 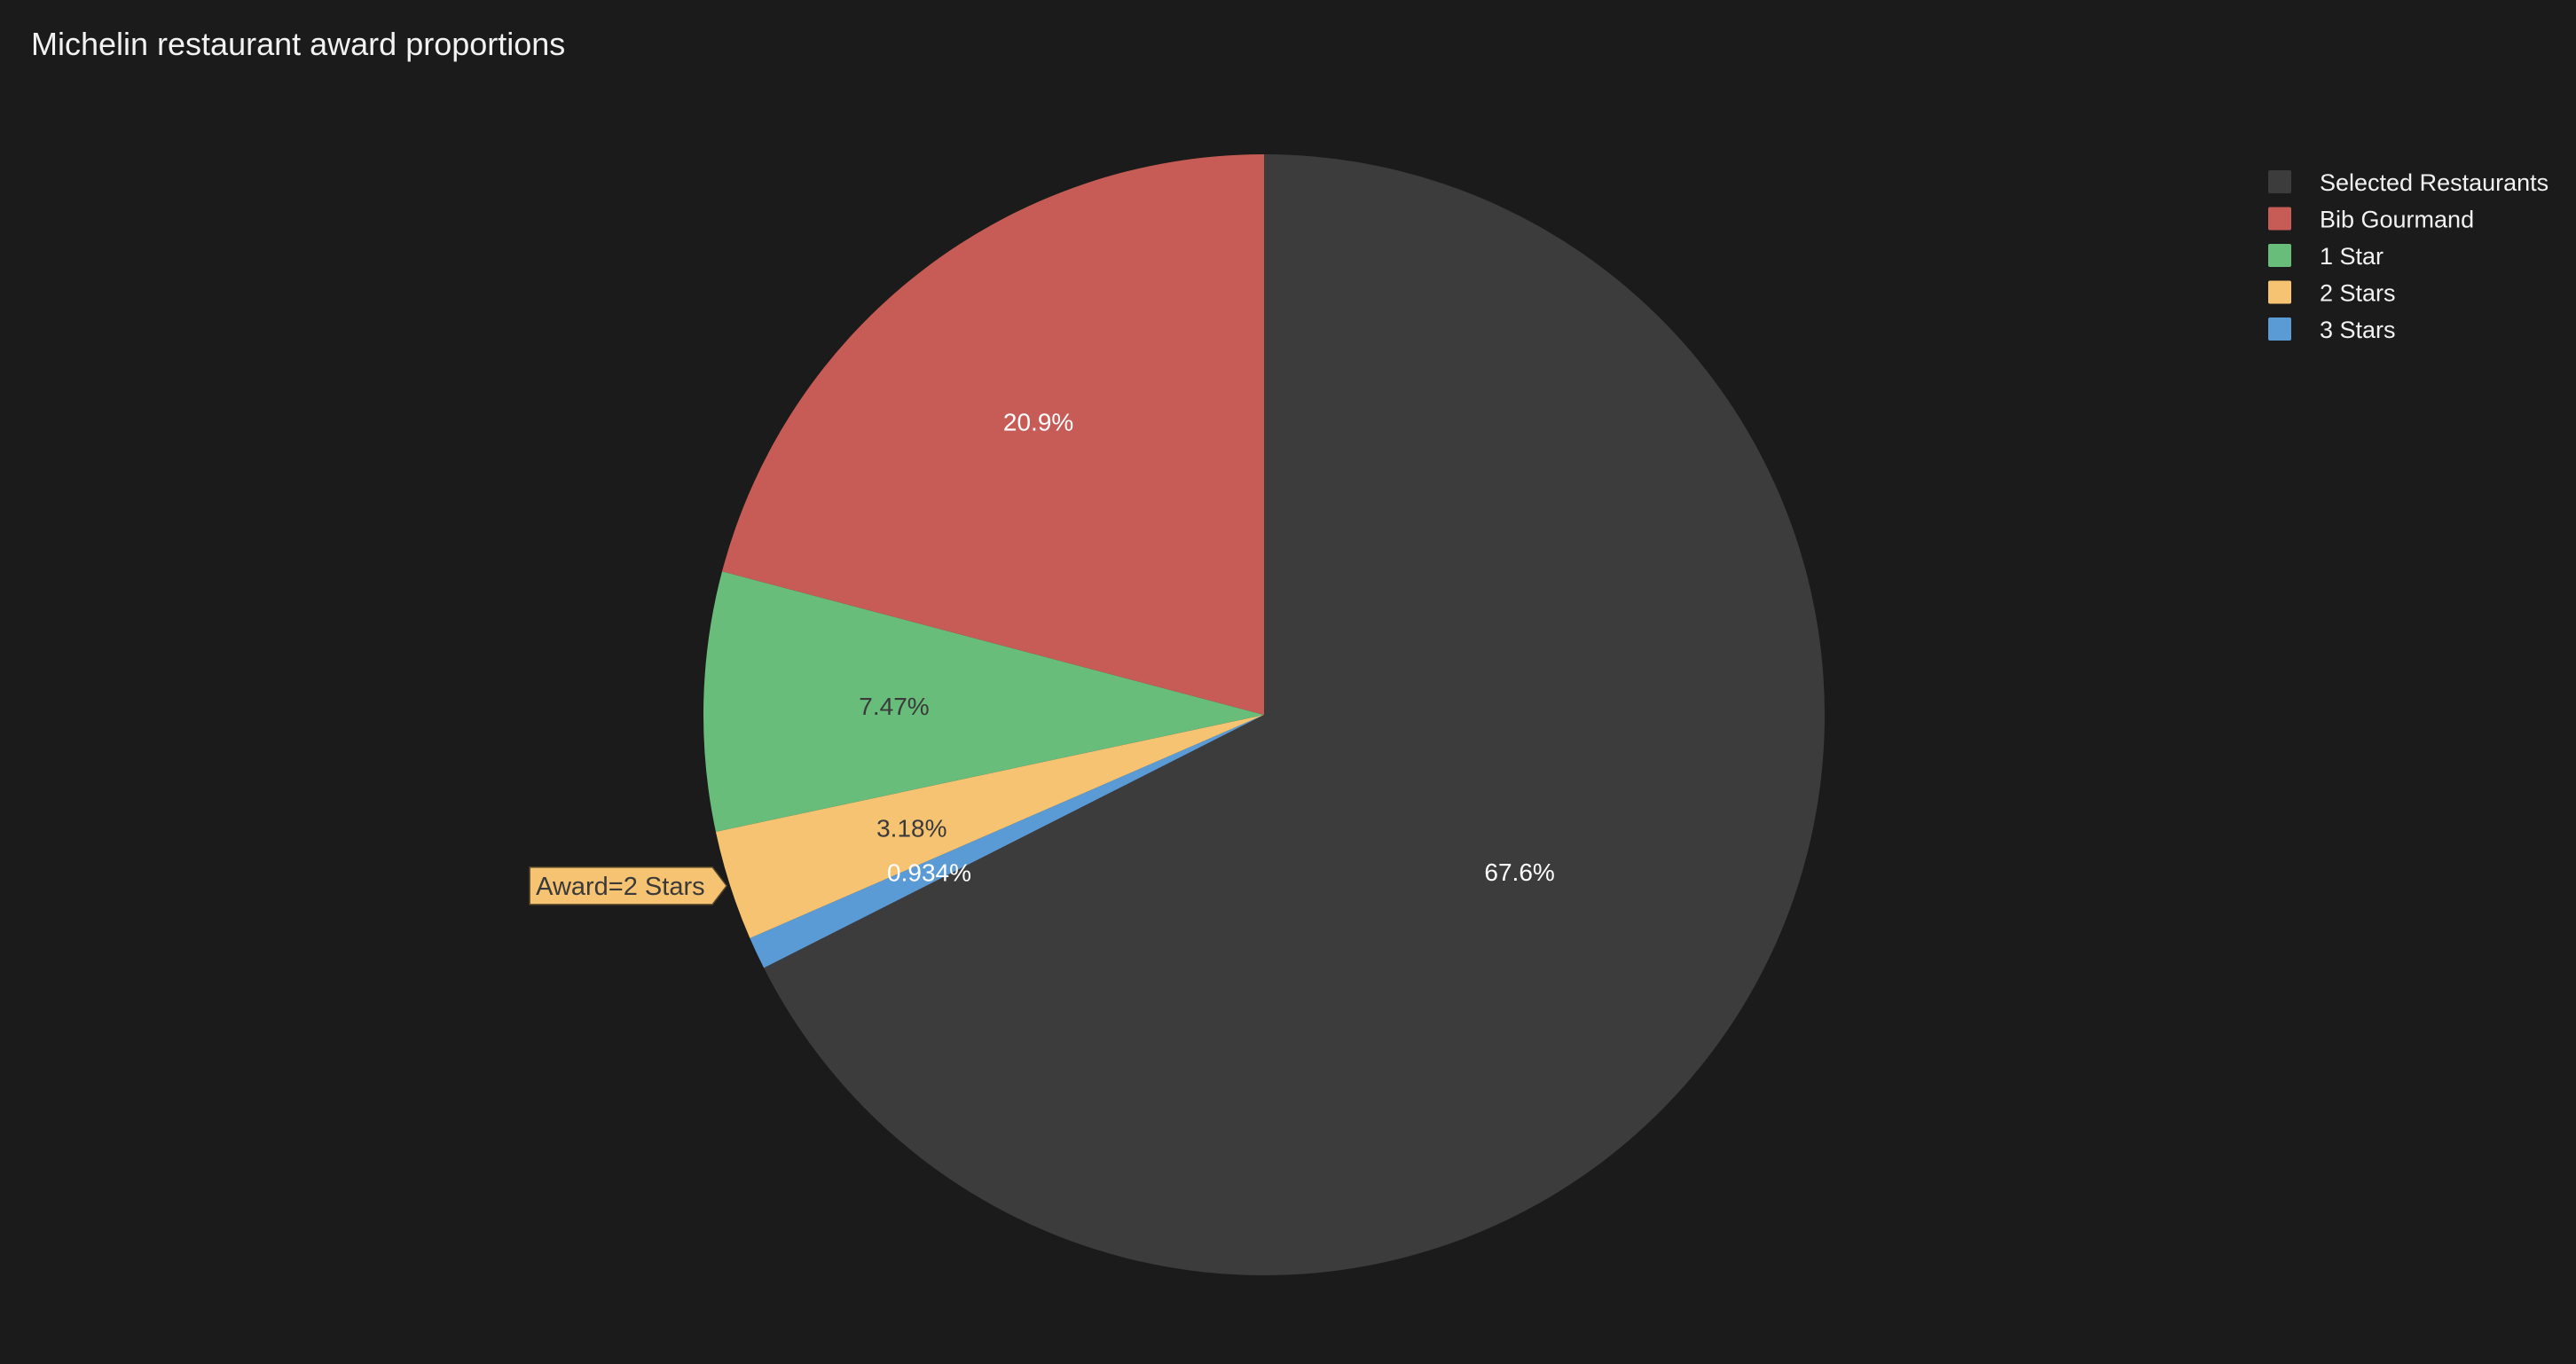 I want to click on legend-swatch-2-stars, so click(x=2279, y=292).